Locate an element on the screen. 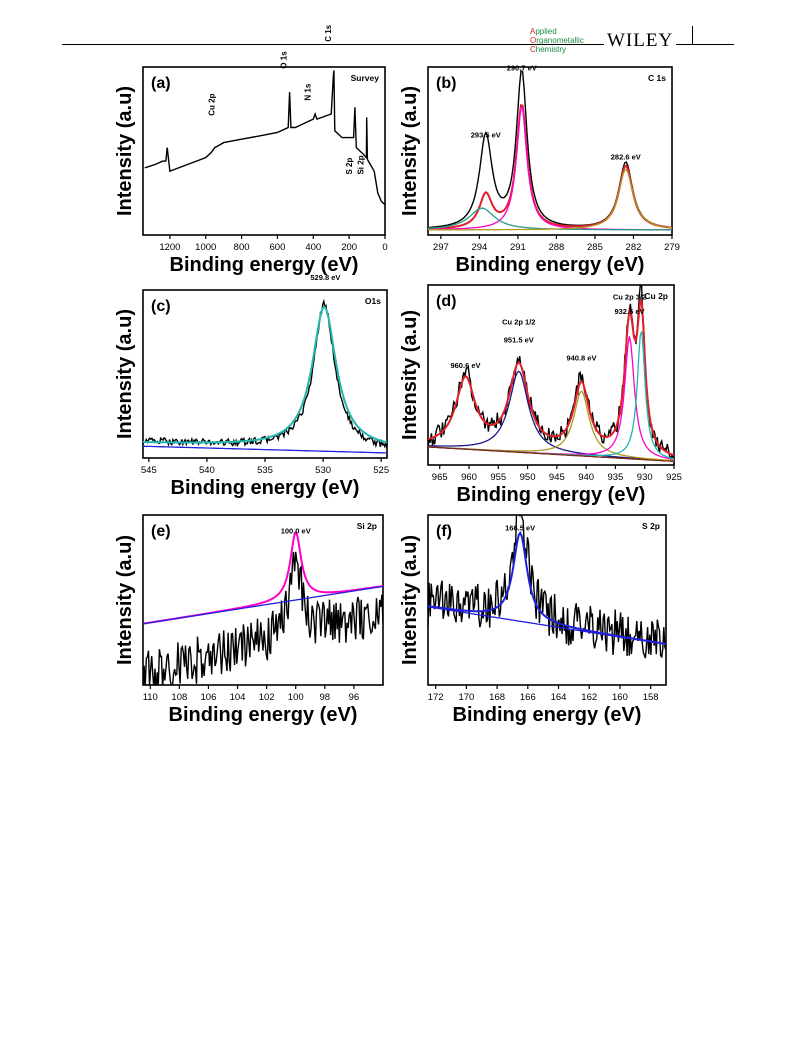 The image size is (793, 1043). panel-label: (d) is located at coordinates (446, 301).